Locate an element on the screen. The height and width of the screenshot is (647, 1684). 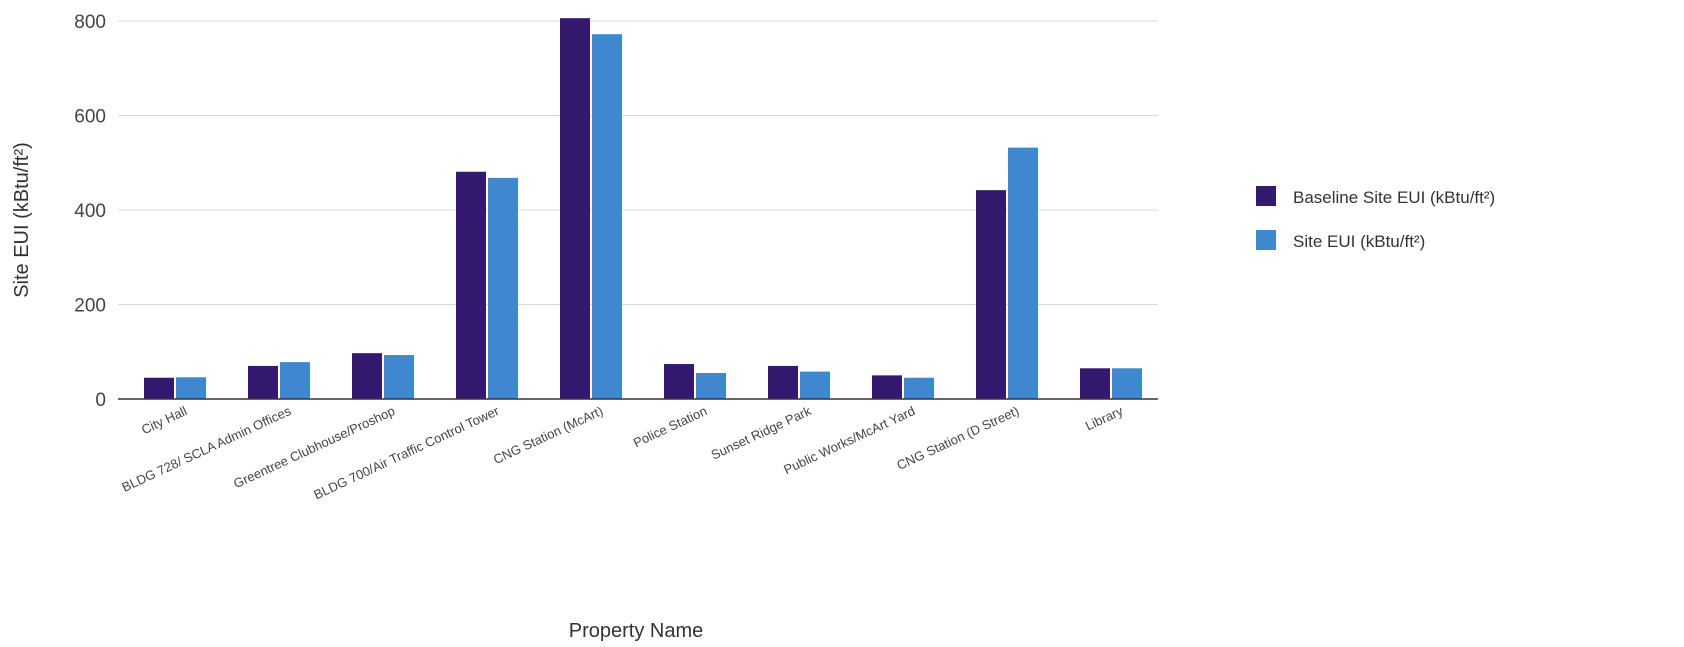
y-tick-label: 800 is located at coordinates (90, 22).